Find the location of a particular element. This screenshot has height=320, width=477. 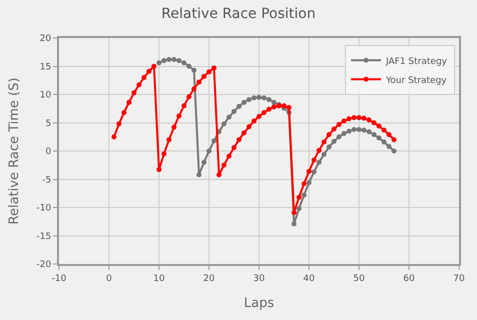

y-tick-label: 0 is located at coordinates (48, 152).